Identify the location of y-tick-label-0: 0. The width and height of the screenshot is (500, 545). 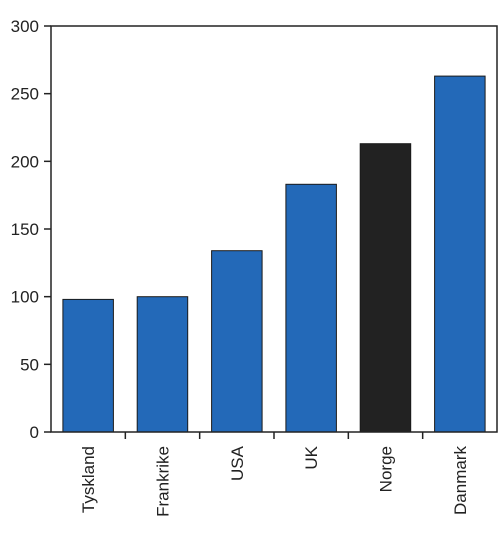
(34, 432).